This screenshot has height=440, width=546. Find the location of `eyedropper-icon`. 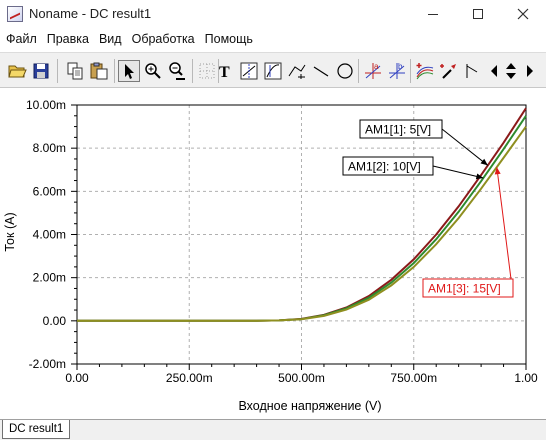

eyedropper-icon is located at coordinates (448, 71).